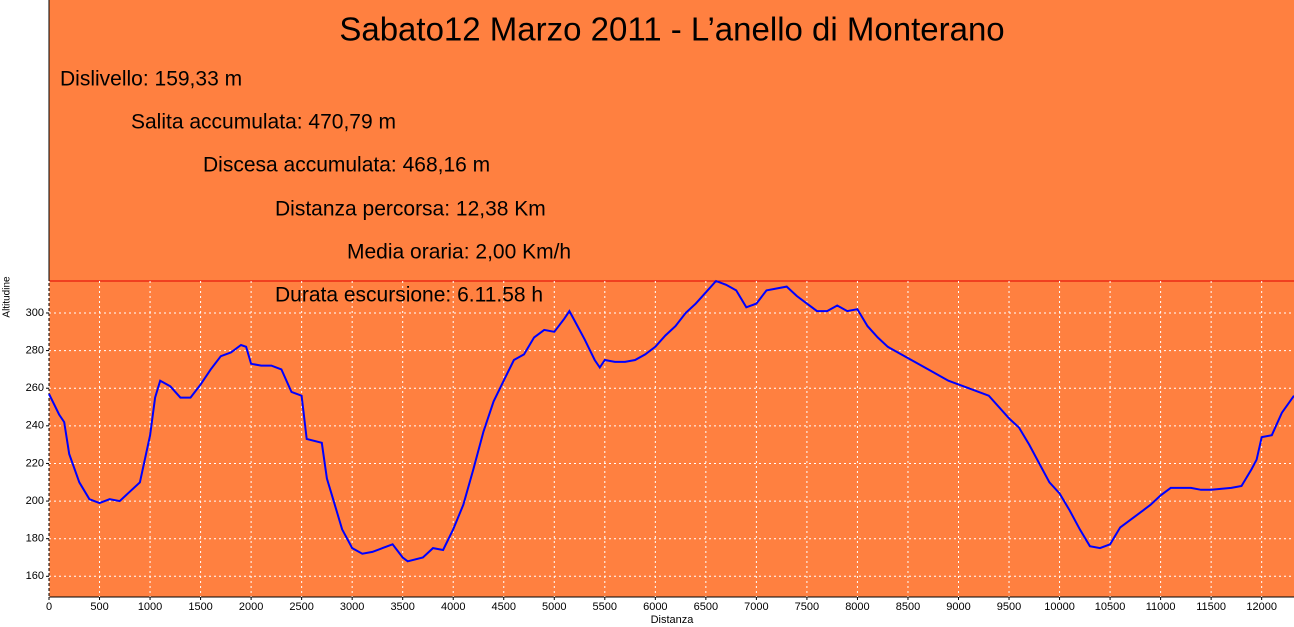  Describe the element at coordinates (706, 607) in the screenshot. I see `x-tick-label: 6500` at that location.